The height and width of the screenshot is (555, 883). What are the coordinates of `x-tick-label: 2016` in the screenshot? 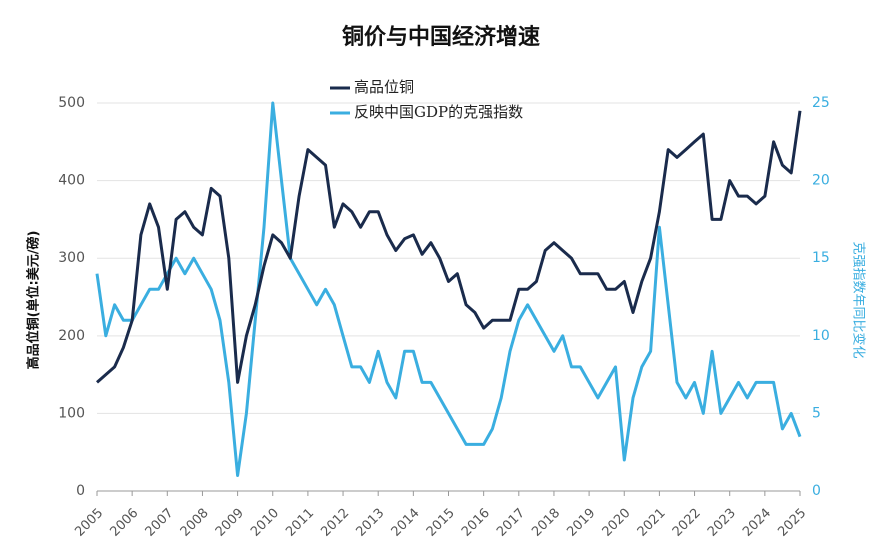 It's located at (476, 523).